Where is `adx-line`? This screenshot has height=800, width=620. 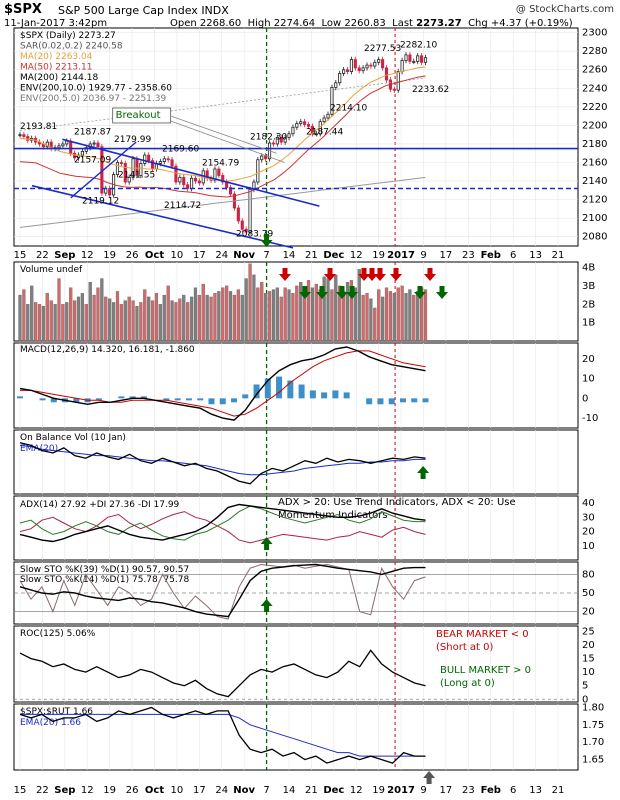
adx-line is located at coordinates (222, 523).